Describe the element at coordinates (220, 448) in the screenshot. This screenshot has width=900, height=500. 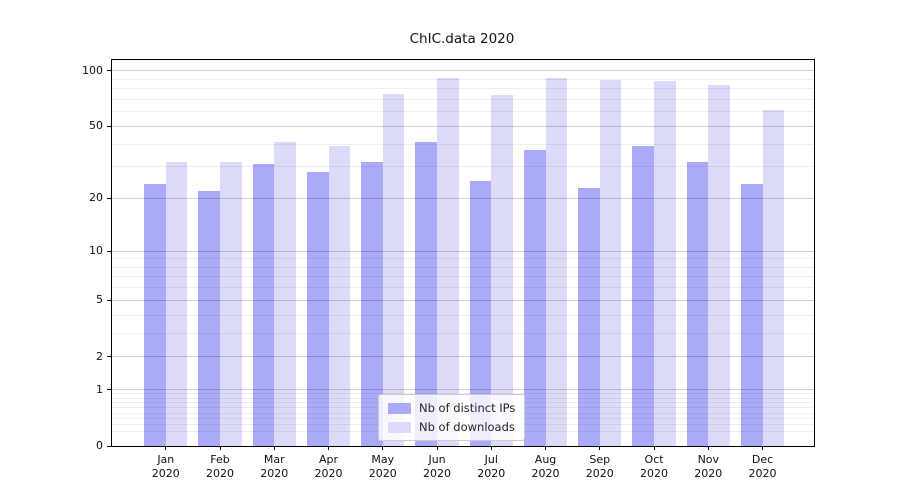
I see `x-tick-mark-feb` at that location.